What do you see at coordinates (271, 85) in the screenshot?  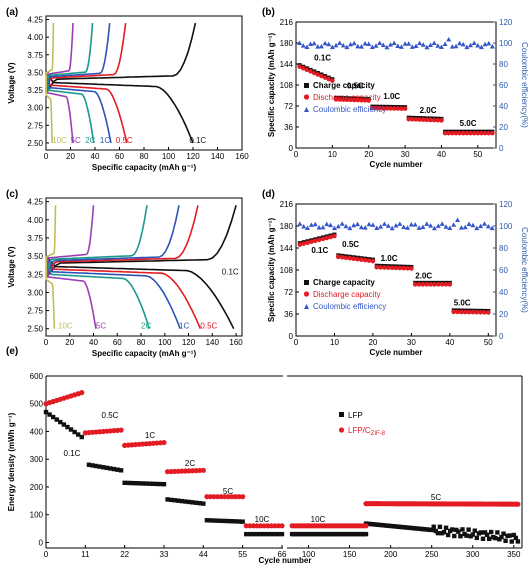 I see `panel-b-ylabel: Specific capacity (mAh g⁻¹)` at bounding box center [271, 85].